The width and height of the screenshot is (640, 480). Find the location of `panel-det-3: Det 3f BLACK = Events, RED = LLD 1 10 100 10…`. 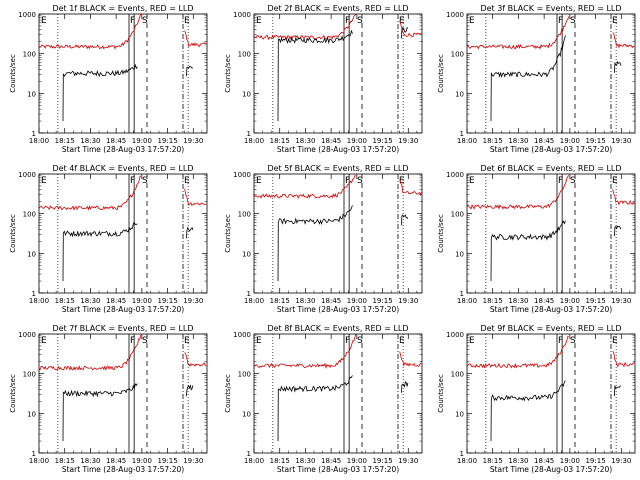

panel-det-3: Det 3f BLACK = Events, RED = LLD 1 10 100 10… is located at coordinates (536, 79).